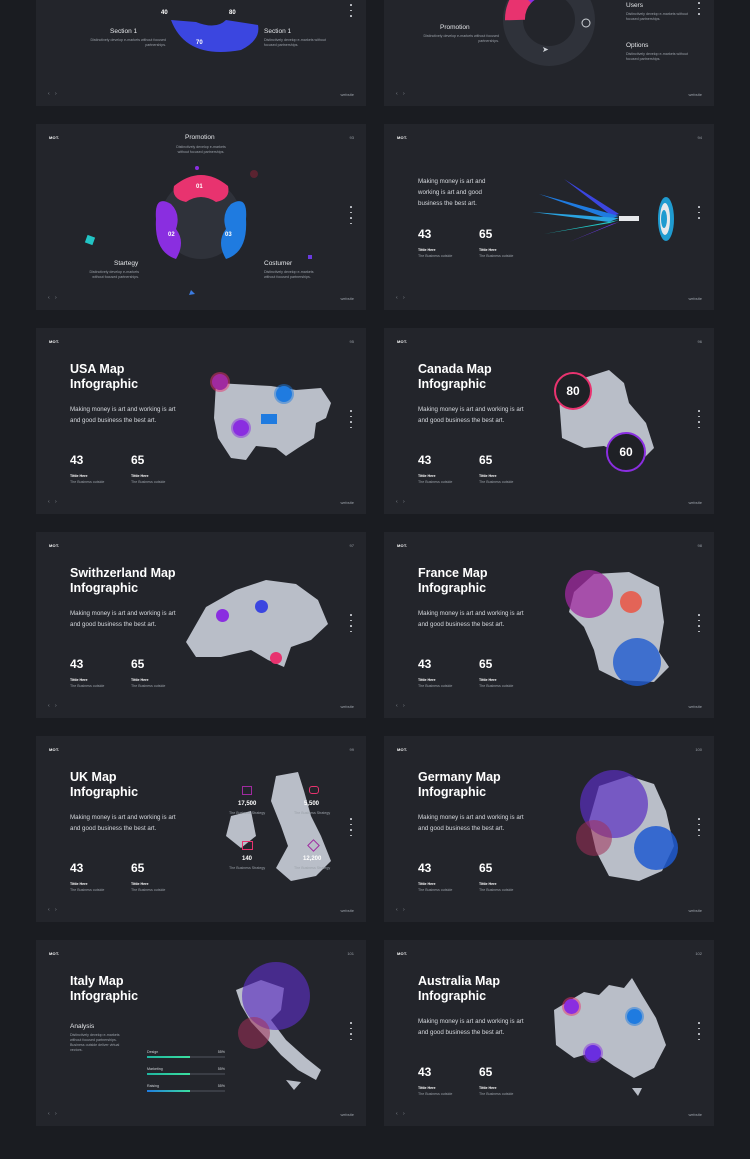  Describe the element at coordinates (351, 341) in the screenshot. I see `page-number: 95` at that location.